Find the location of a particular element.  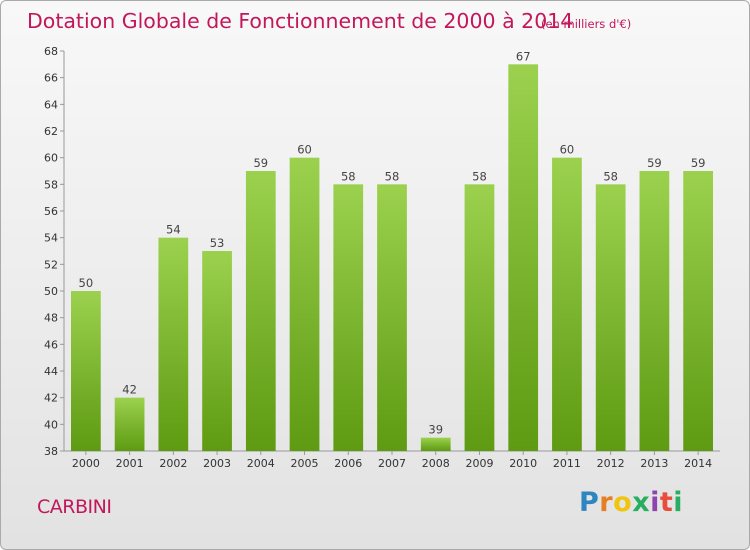

bar-2004 is located at coordinates (260, 311).